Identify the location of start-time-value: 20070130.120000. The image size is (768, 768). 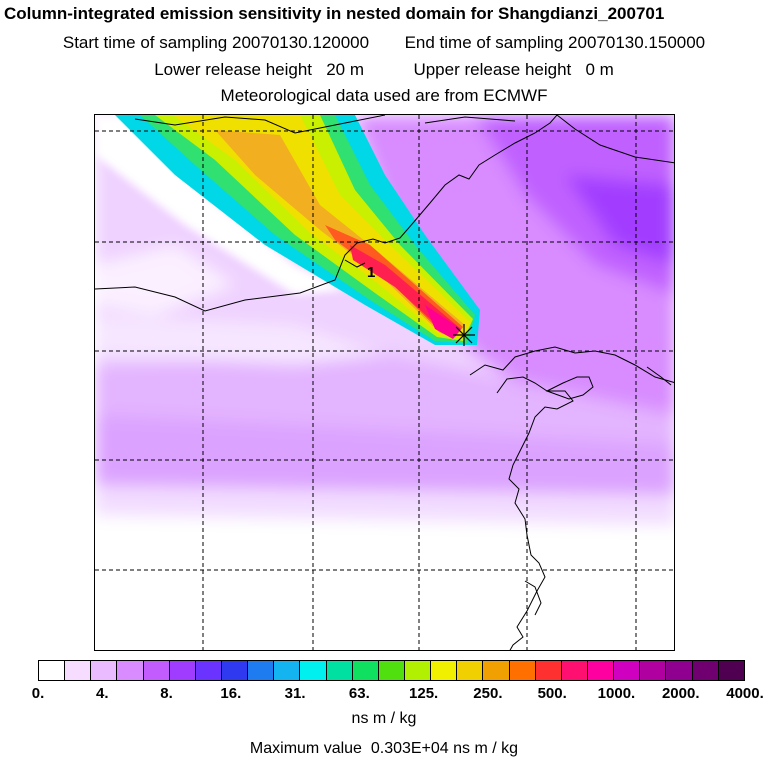
(301, 42).